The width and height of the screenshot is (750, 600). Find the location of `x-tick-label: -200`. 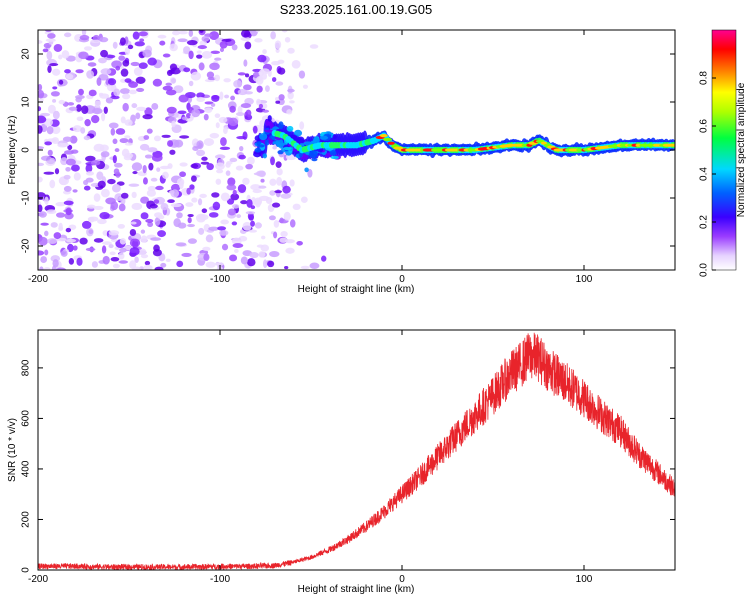

x-tick-label: -200 is located at coordinates (38, 579).